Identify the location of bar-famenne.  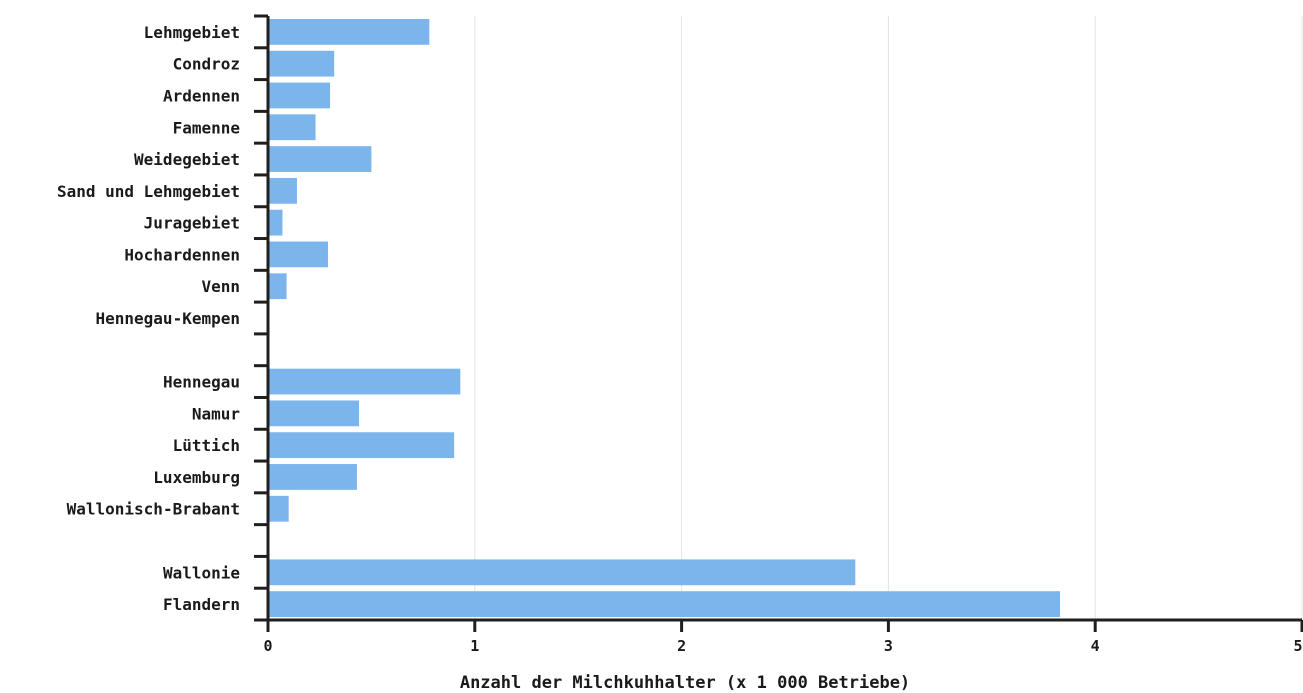
(292, 127).